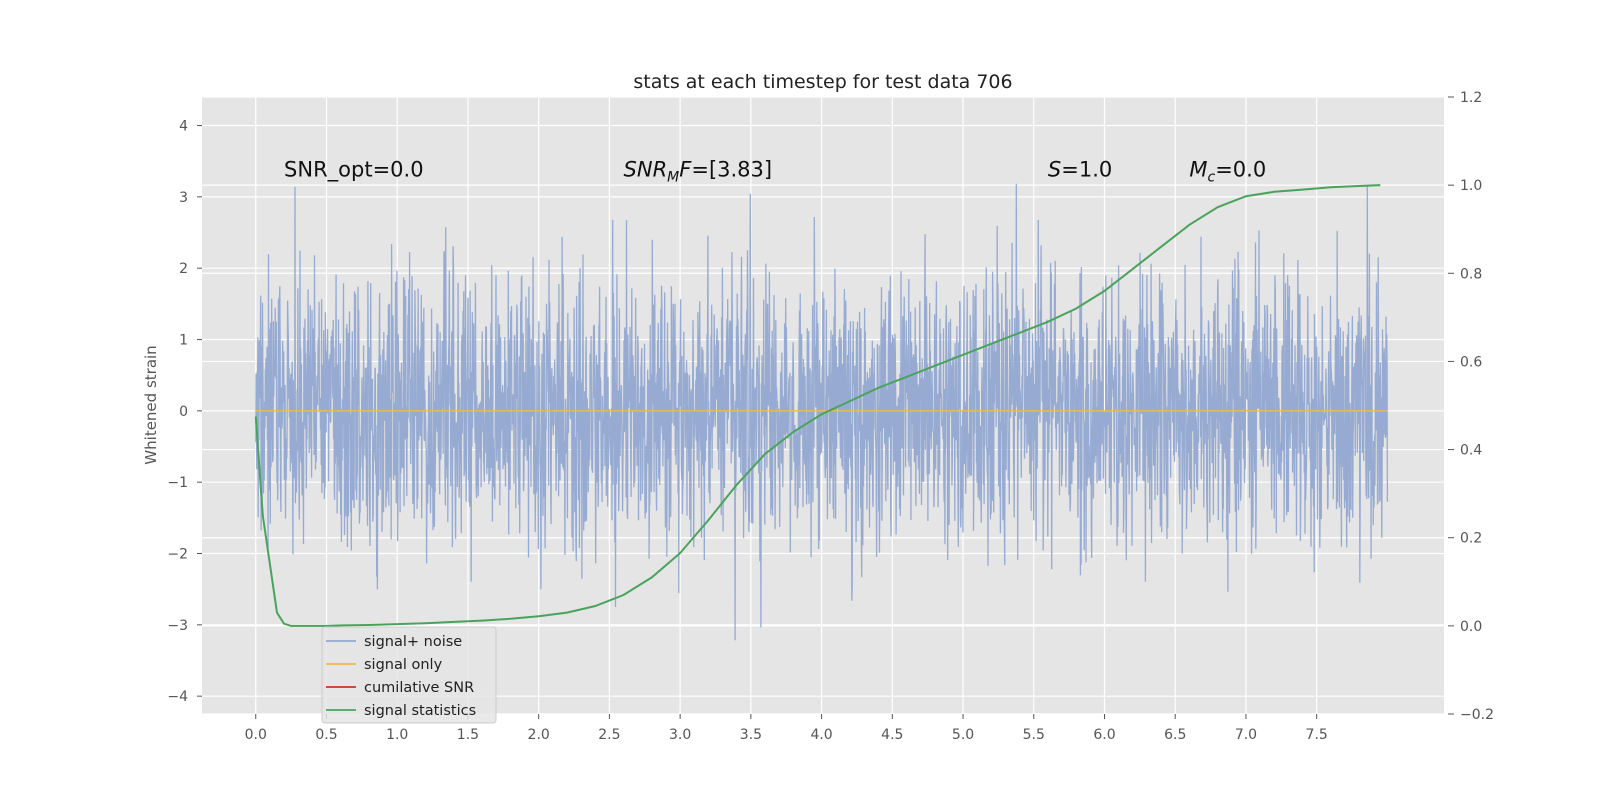  I want to click on y-right-tick-label: 1.2, so click(1471, 98).